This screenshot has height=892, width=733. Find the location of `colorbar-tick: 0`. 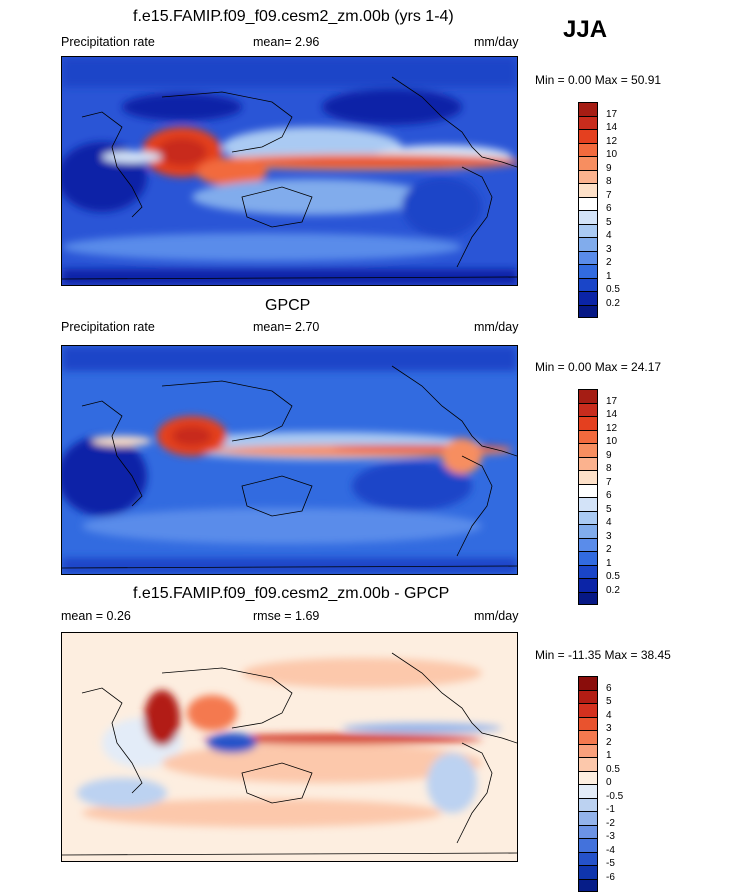

colorbar-tick: 0 is located at coordinates (609, 782).